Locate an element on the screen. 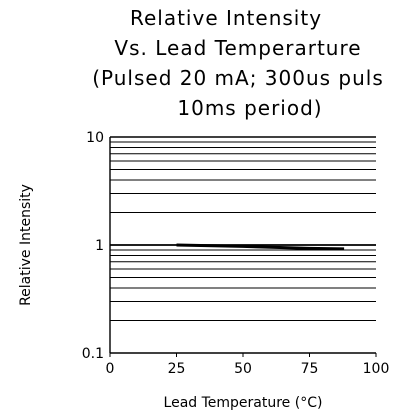 The image size is (393, 414). series-layer is located at coordinates (260, 247).